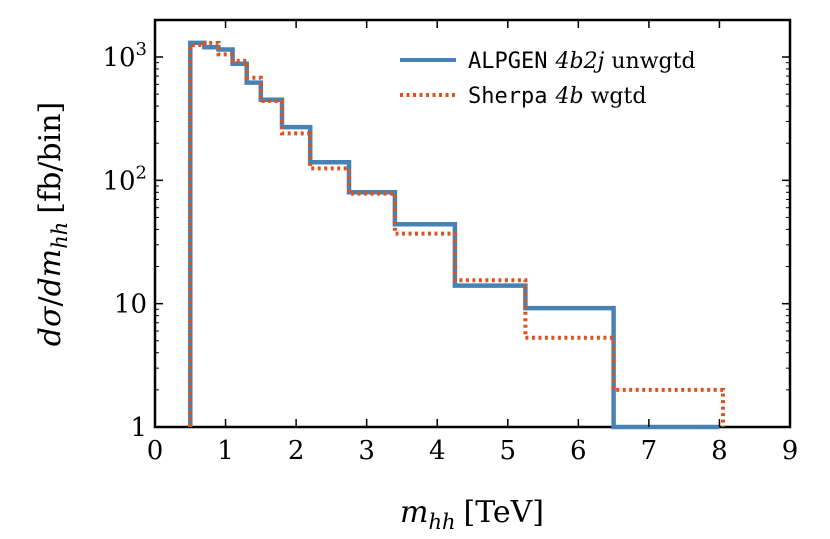  What do you see at coordinates (225, 451) in the screenshot?
I see `x-tick-label: 1` at bounding box center [225, 451].